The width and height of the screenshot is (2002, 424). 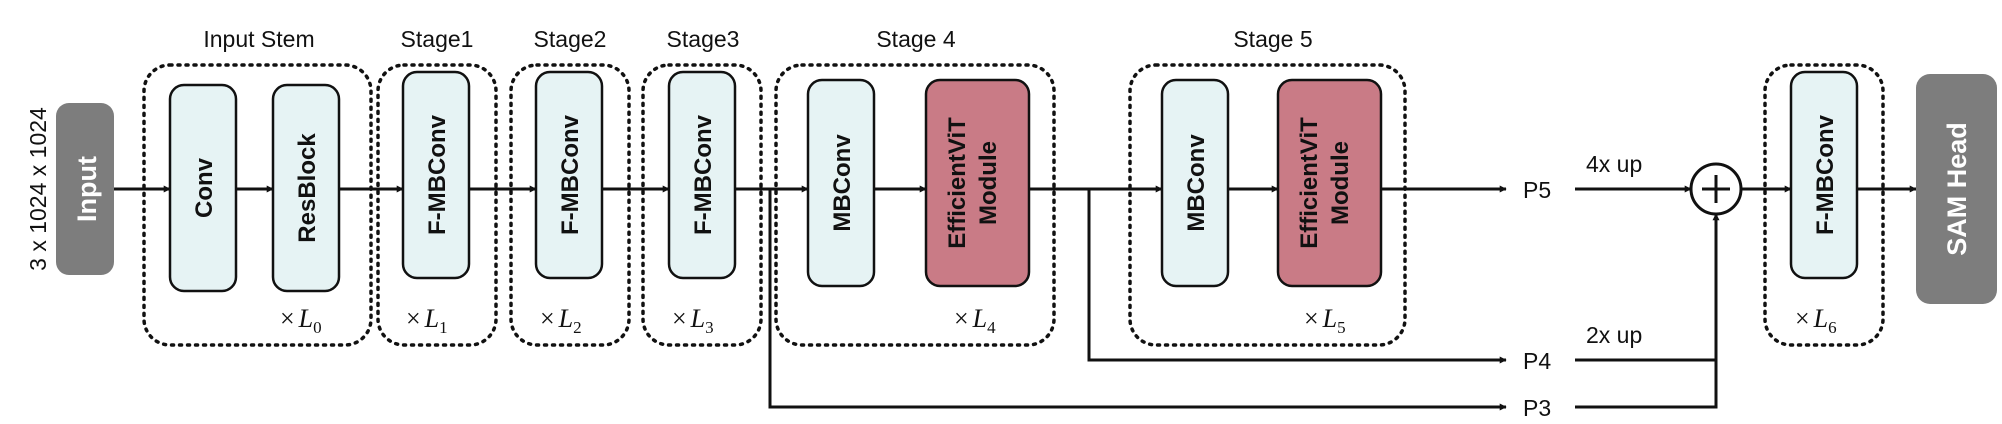 I want to click on stage4-efficientvit-label: EfficientViT, so click(x=957, y=183).